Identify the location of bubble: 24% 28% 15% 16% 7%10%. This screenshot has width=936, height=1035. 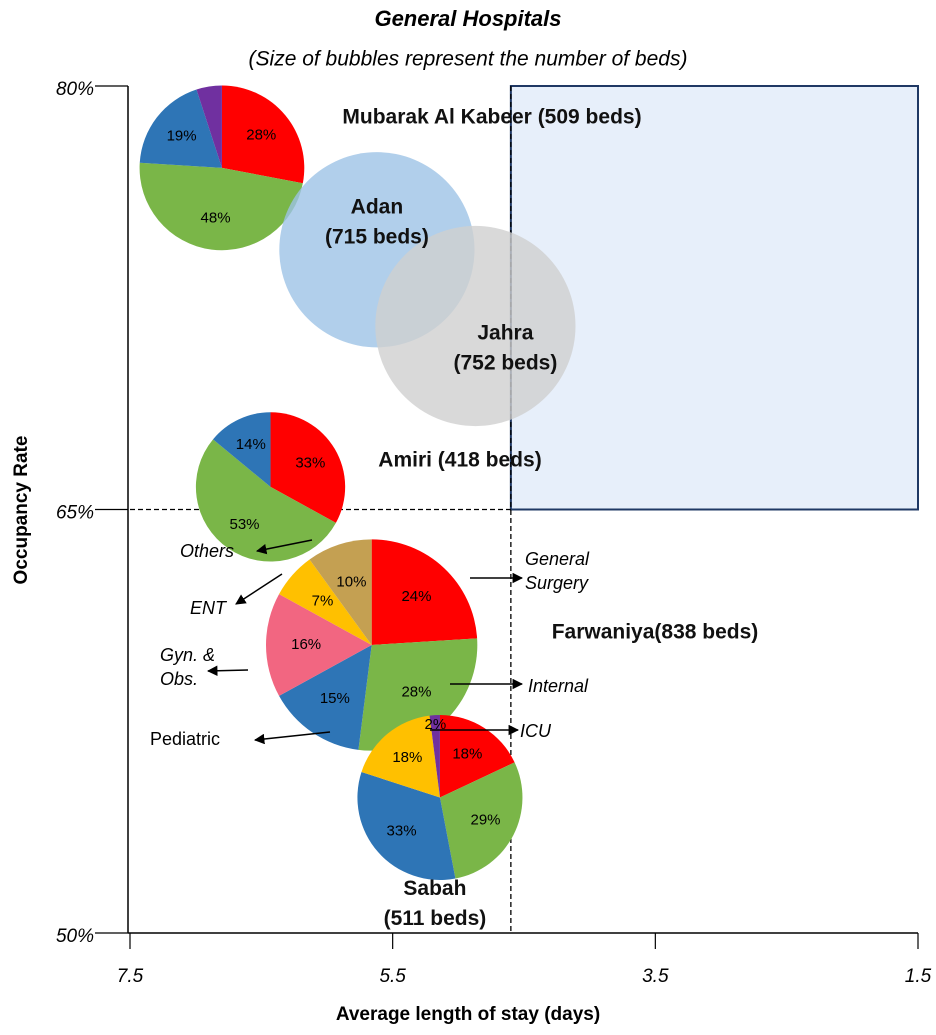
(371, 645).